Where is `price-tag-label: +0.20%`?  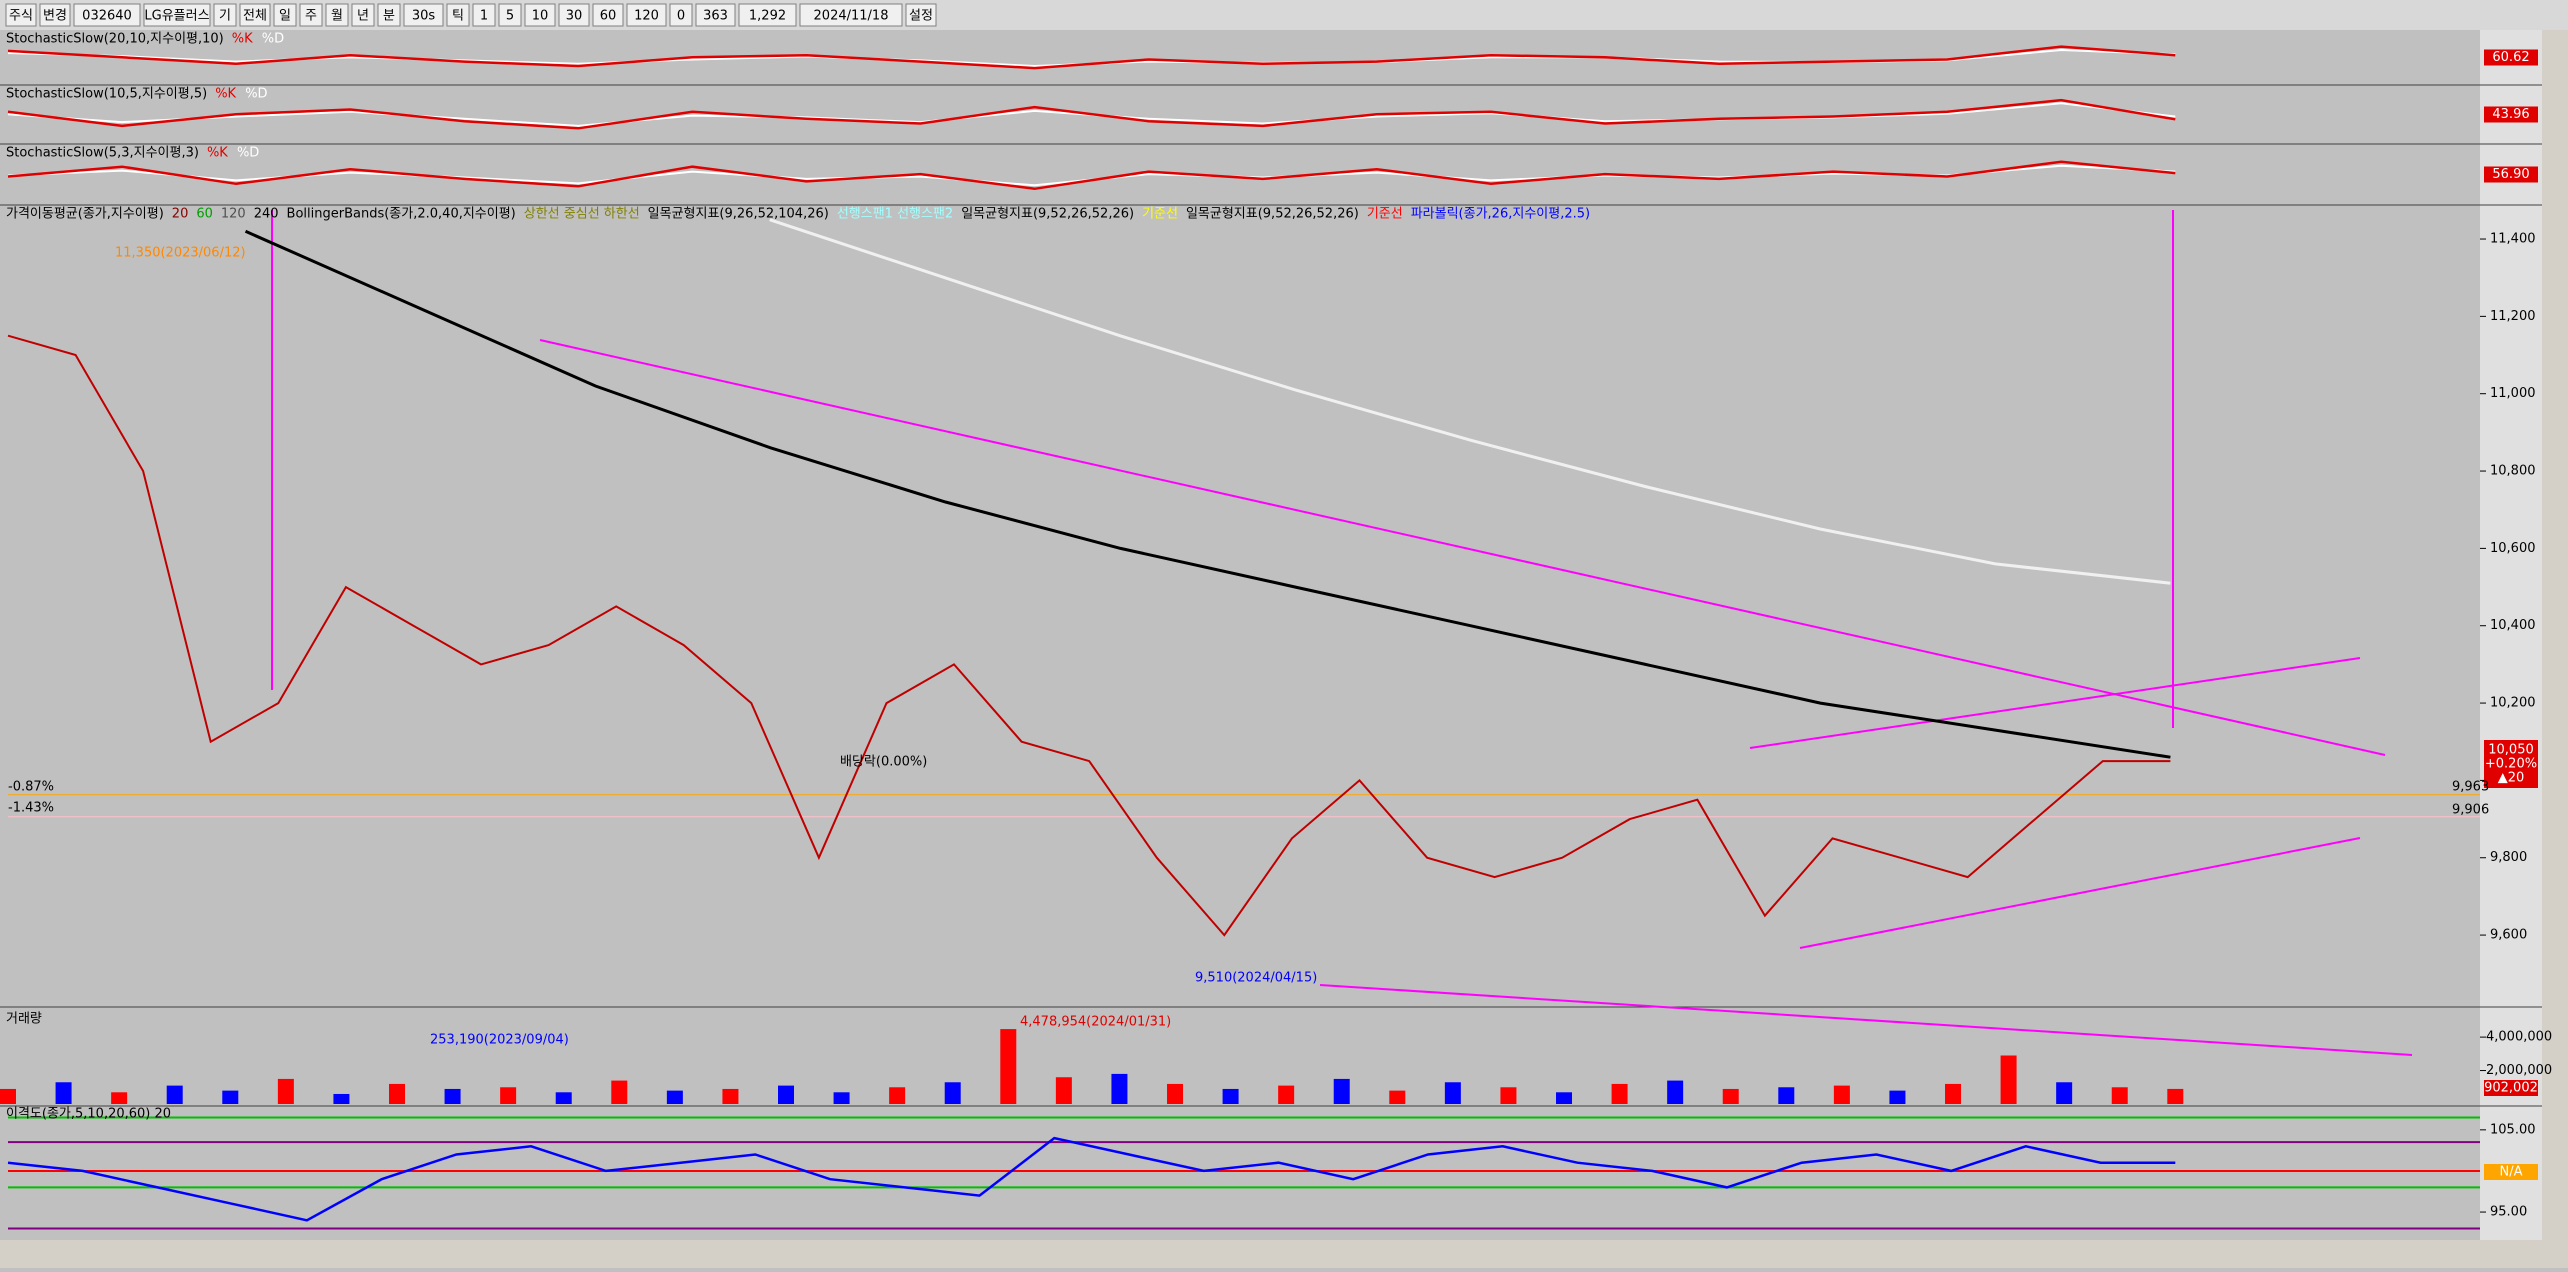
price-tag-label: +0.20% is located at coordinates (2511, 764).